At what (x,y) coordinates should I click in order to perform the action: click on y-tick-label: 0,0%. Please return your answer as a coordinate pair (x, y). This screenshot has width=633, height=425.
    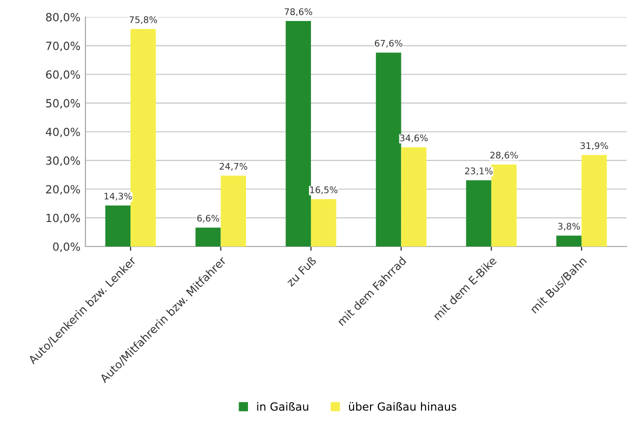
    Looking at the image, I should click on (66, 247).